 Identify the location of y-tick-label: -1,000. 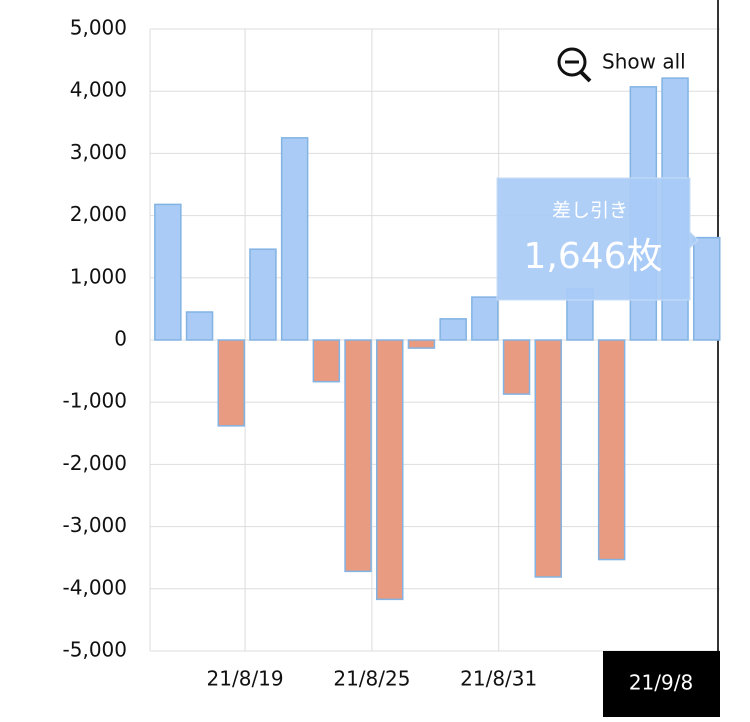
(95, 401).